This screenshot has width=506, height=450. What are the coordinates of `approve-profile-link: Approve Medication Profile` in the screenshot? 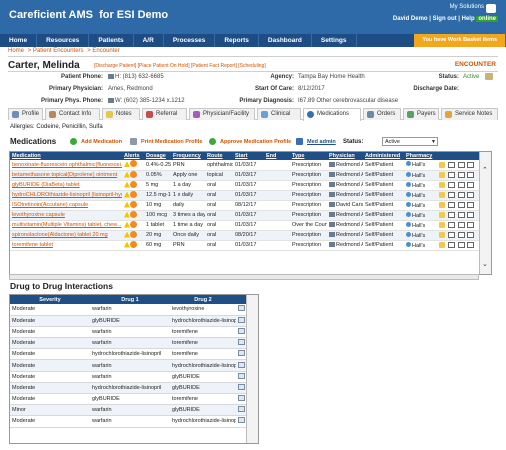 It's located at (256, 142).